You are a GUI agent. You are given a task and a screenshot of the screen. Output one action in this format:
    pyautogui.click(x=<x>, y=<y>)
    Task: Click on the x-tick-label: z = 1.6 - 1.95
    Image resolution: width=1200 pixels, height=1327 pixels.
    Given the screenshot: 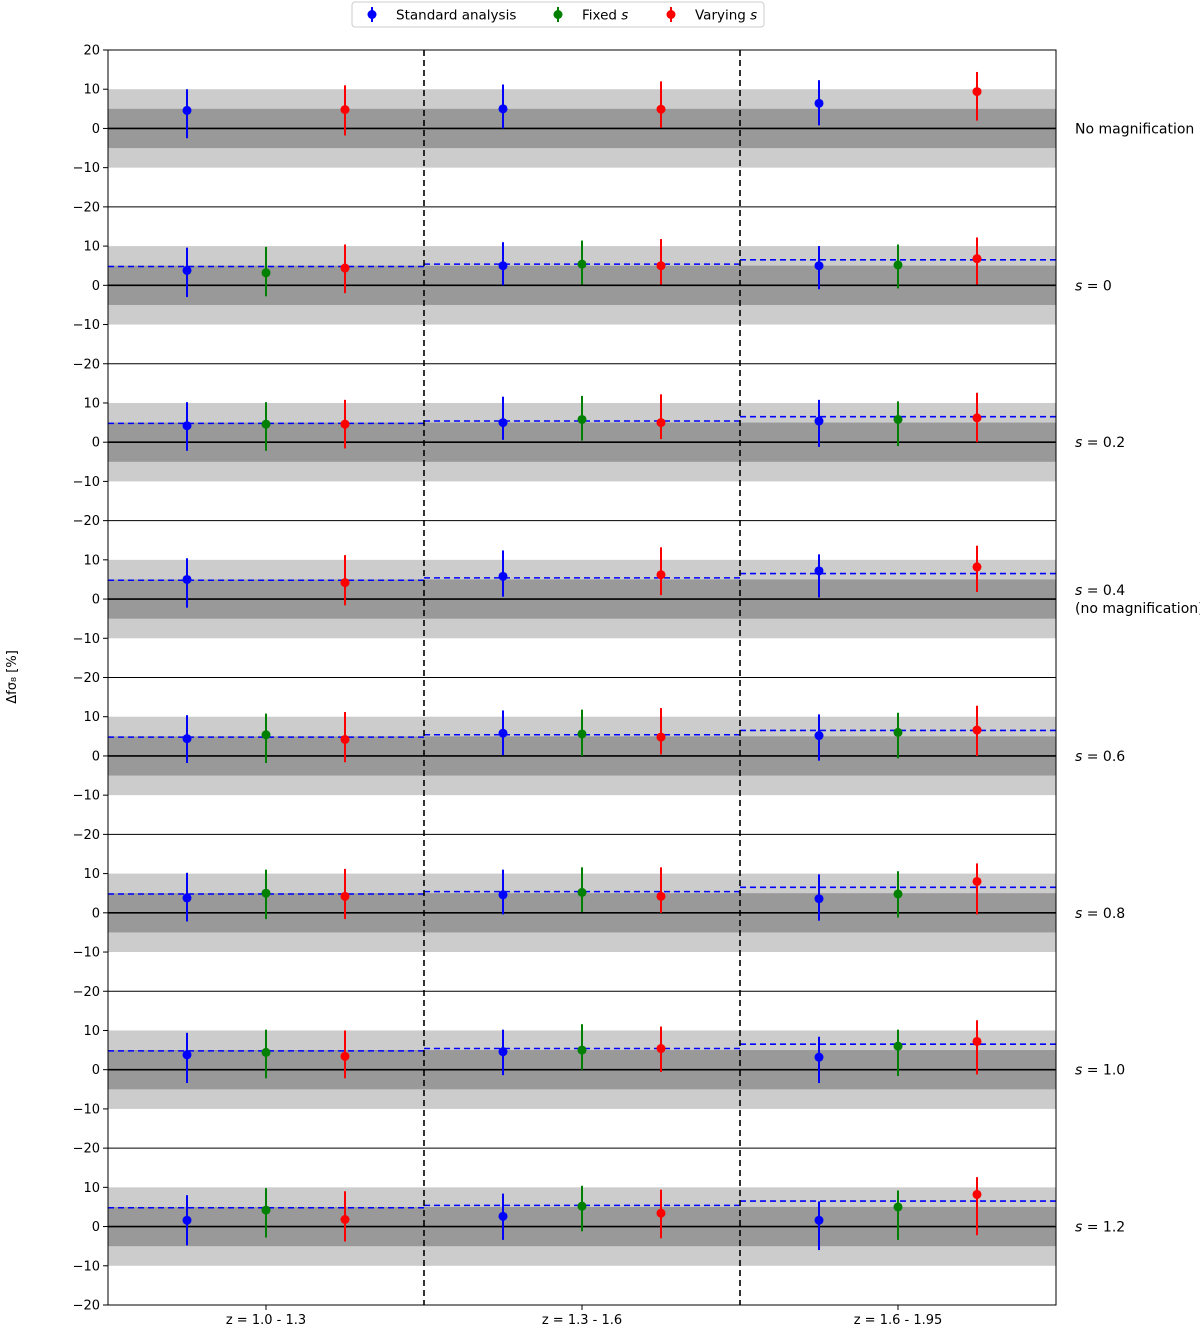 What is the action you would take?
    pyautogui.click(x=898, y=1320)
    